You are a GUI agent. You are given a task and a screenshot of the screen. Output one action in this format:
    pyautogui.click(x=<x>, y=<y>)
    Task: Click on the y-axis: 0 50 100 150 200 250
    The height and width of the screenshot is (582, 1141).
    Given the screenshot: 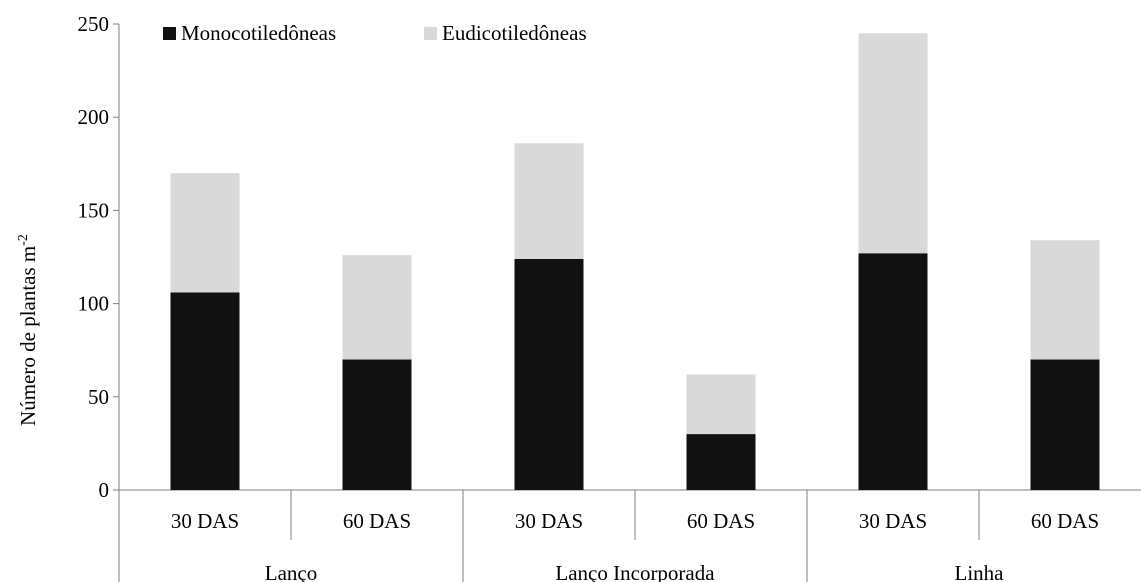 What is the action you would take?
    pyautogui.click(x=99, y=257)
    